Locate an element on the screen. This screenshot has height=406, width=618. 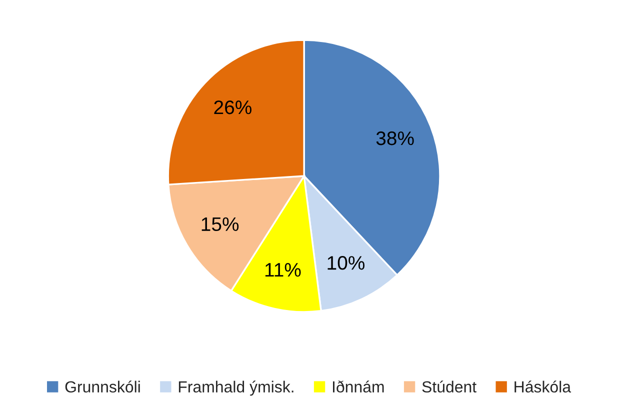
data-label: 26% is located at coordinates (233, 107).